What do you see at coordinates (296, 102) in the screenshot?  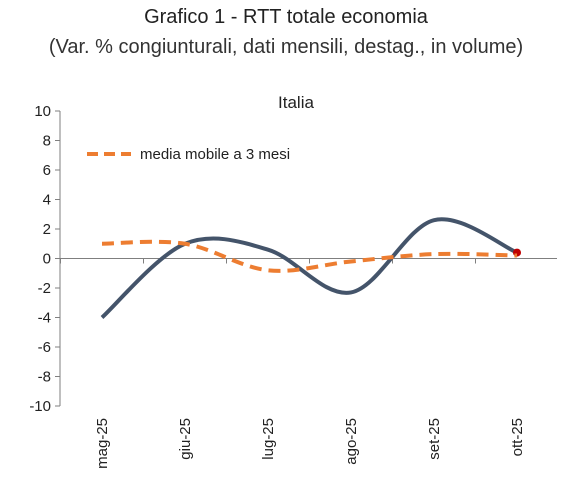 I see `panel-label: Italia` at bounding box center [296, 102].